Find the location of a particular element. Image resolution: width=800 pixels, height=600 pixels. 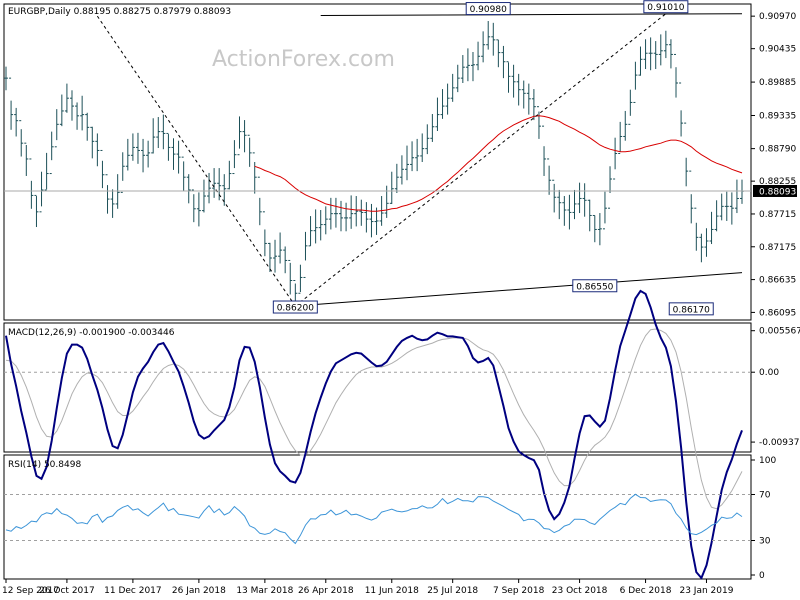

price-tick-label: 0.90970 is located at coordinates (777, 17).